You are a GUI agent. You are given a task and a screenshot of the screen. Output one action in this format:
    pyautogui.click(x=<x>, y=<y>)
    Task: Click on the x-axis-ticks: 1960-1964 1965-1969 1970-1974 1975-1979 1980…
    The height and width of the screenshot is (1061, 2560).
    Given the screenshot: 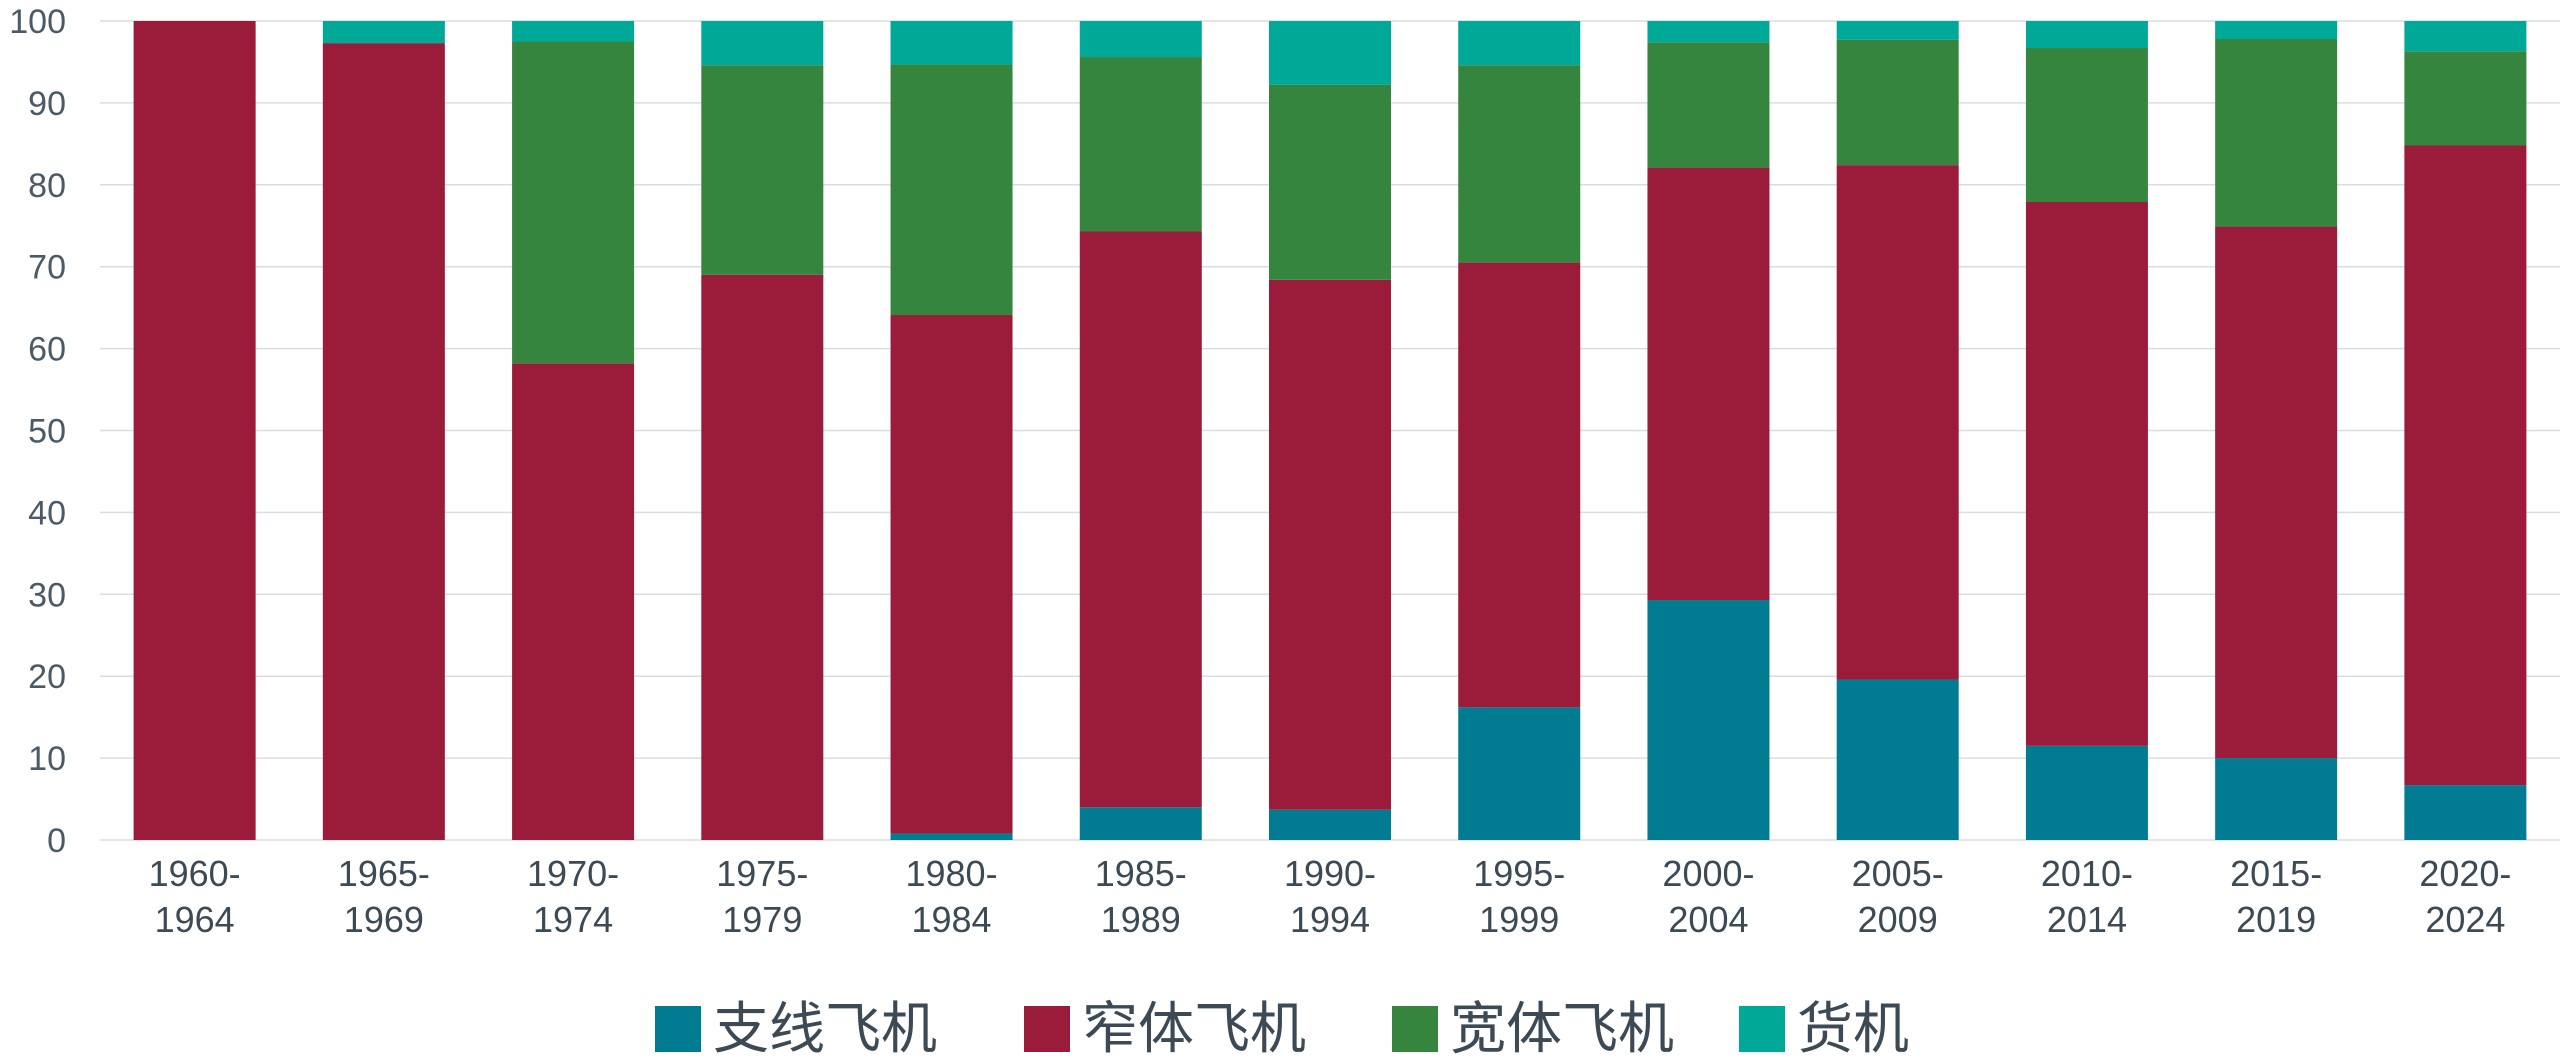 What is the action you would take?
    pyautogui.click(x=1330, y=896)
    